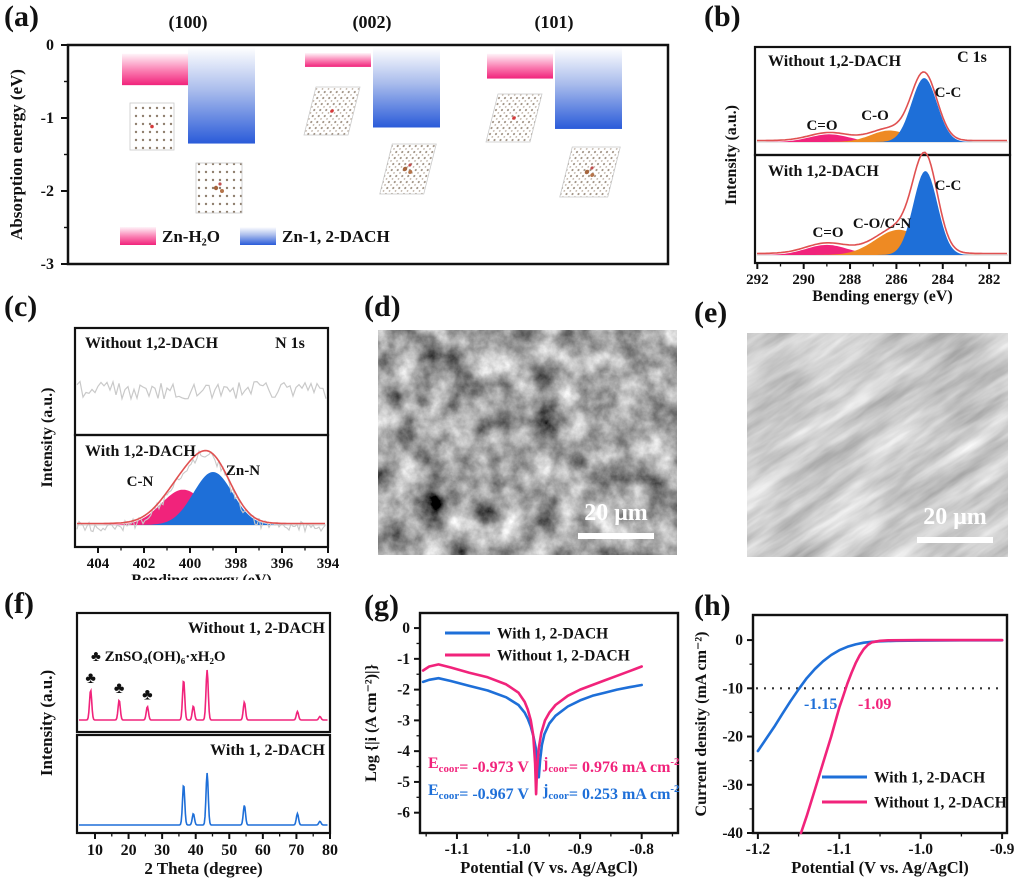 The width and height of the screenshot is (1024, 890). I want to click on panel-d-label: (d), so click(382, 306).